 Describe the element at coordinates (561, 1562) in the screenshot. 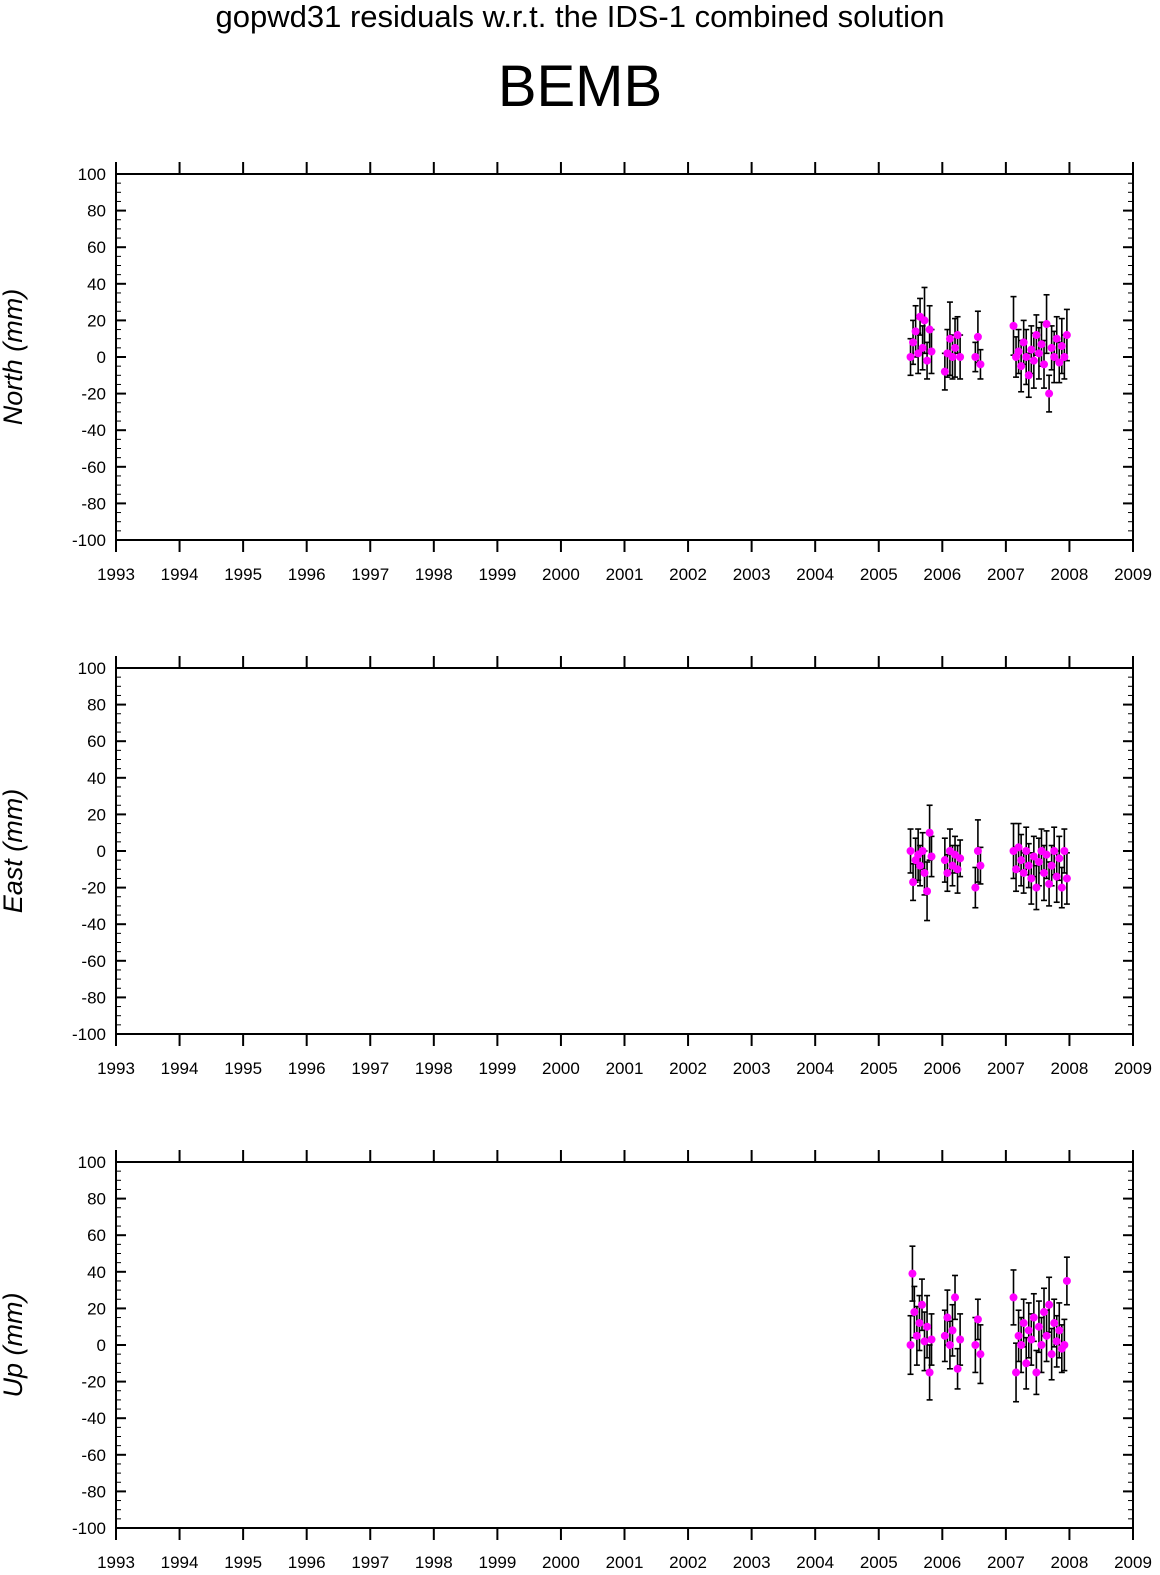

I see `panel-up-x-tick-label: 2000` at that location.